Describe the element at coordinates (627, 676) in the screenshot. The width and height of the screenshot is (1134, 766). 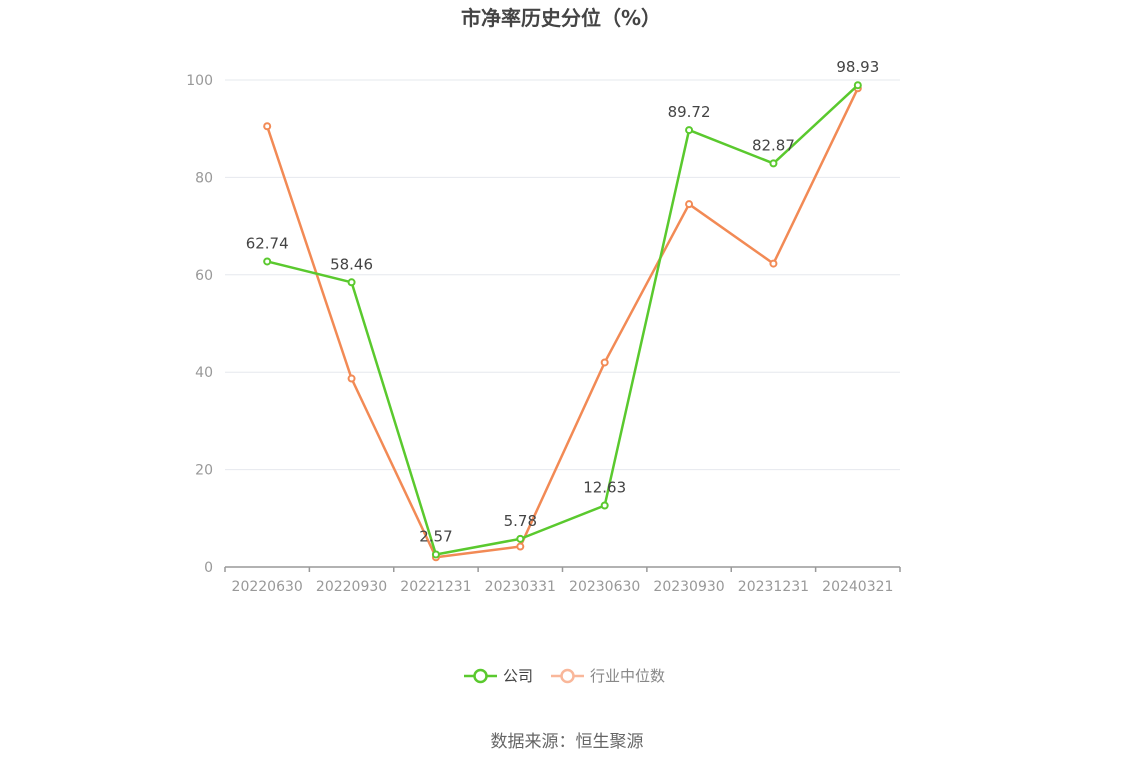
I see `legend-label-industry-median: 行业中位数` at that location.